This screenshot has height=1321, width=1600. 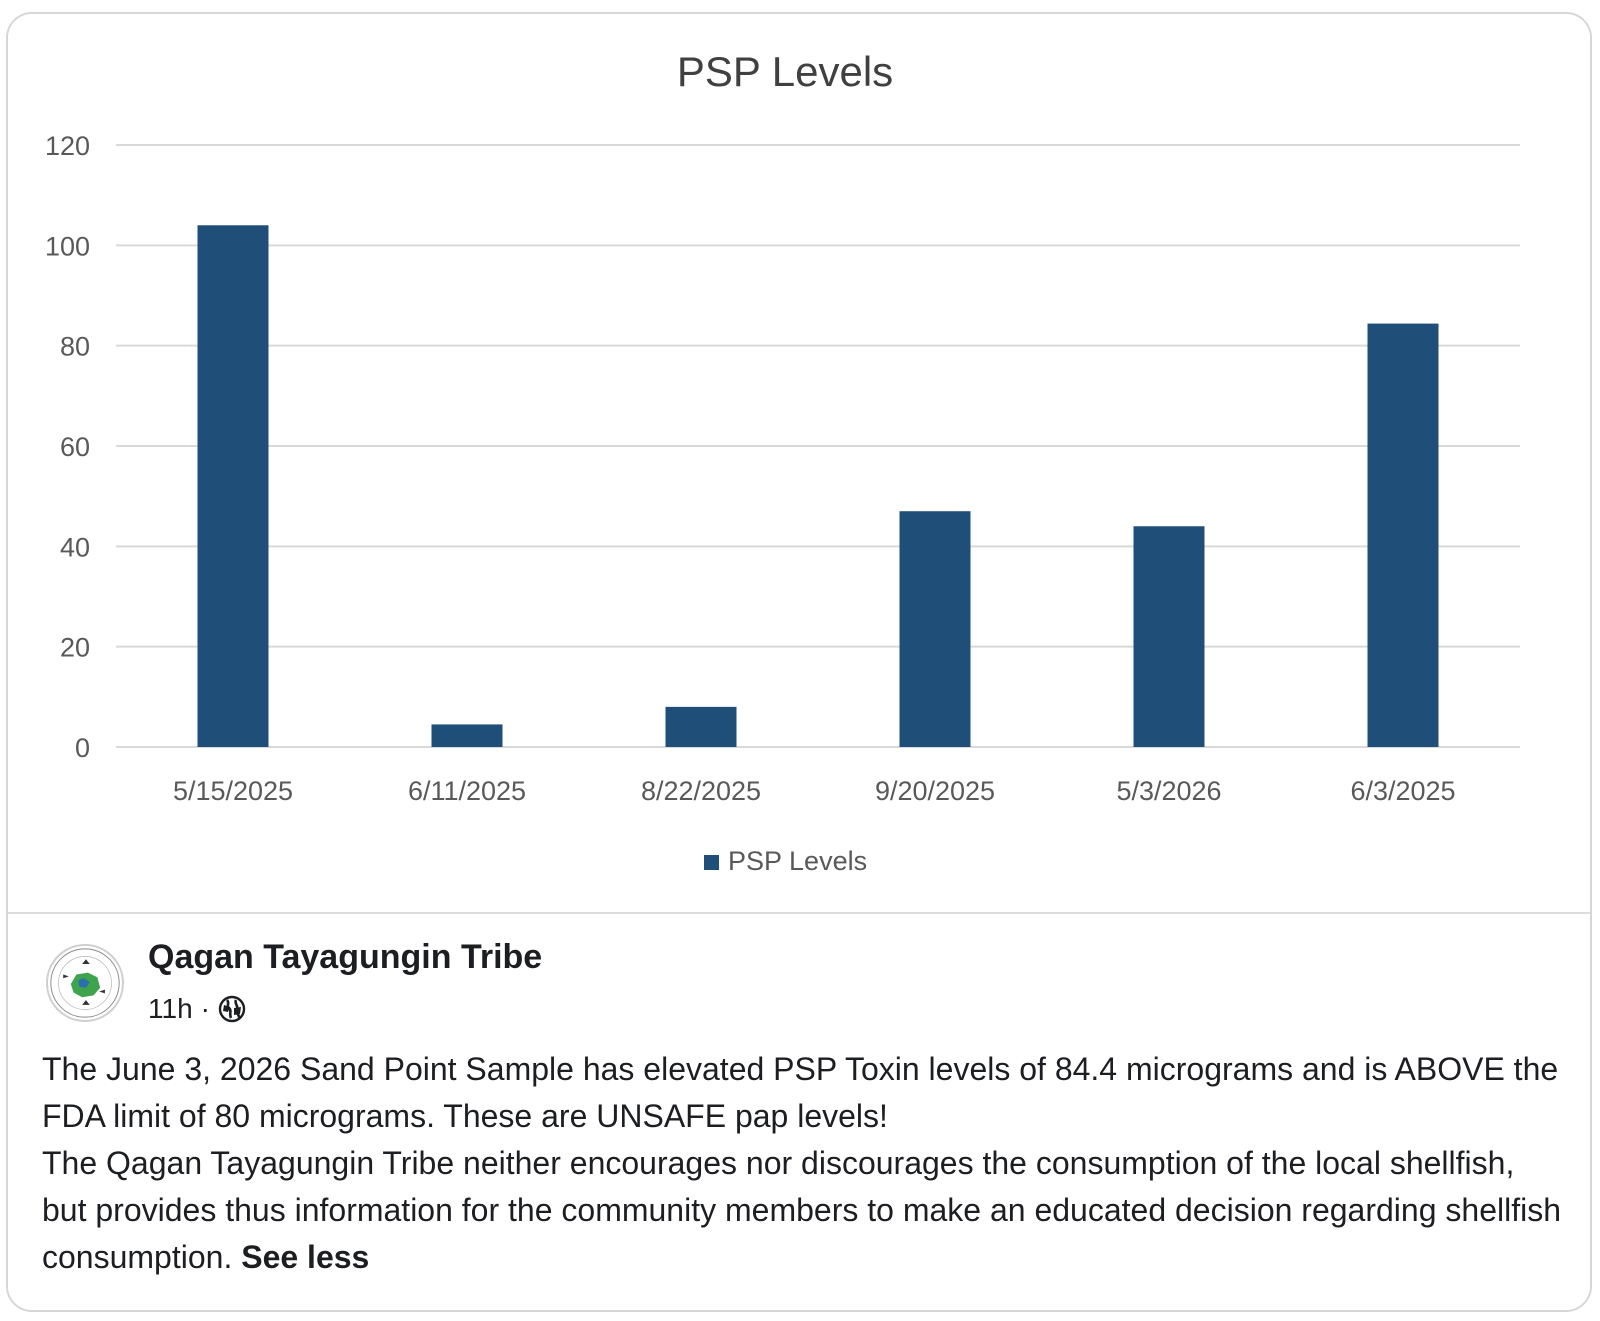 What do you see at coordinates (232, 1009) in the screenshot?
I see `globe-icon` at bounding box center [232, 1009].